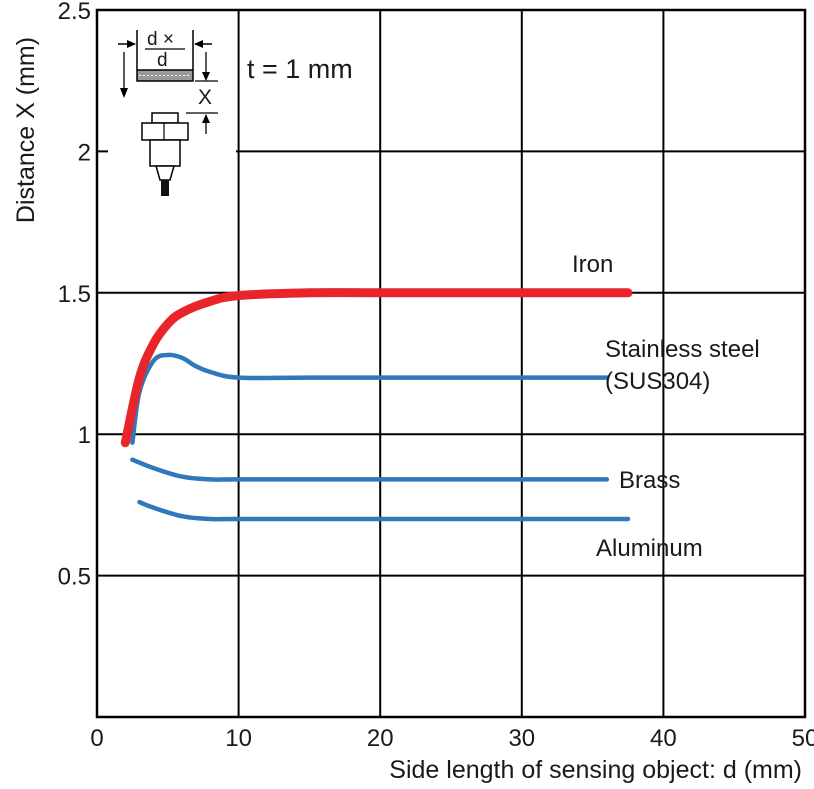  What do you see at coordinates (649, 480) in the screenshot?
I see `series-label-brass: Brass` at bounding box center [649, 480].